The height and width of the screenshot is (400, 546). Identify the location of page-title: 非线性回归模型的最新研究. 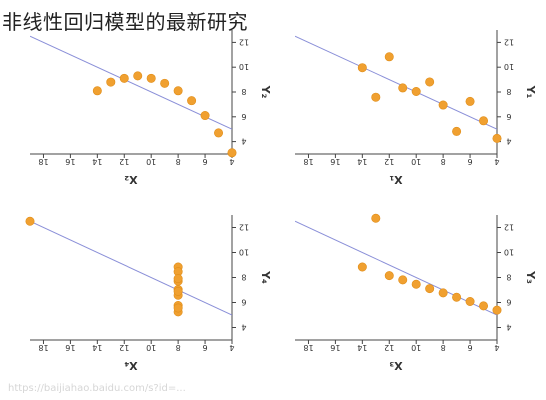
(125, 22).